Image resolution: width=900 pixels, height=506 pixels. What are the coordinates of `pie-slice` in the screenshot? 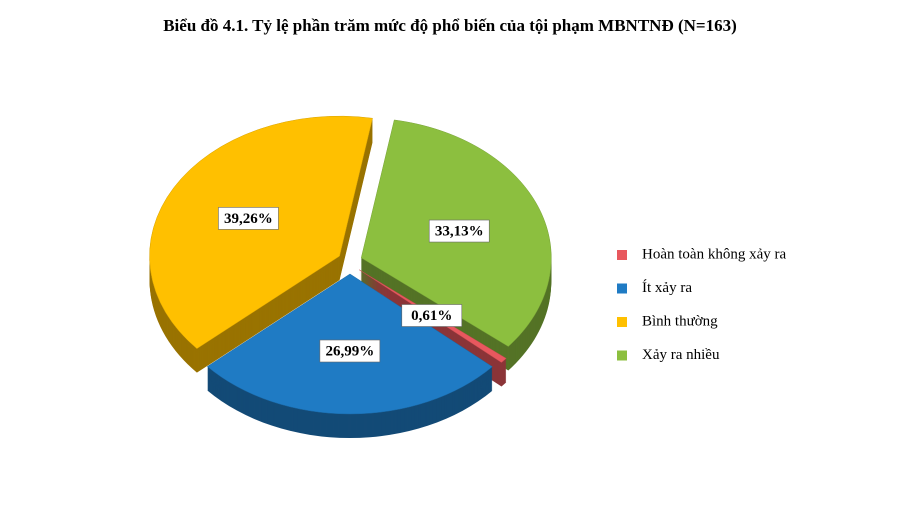 It's located at (261, 232).